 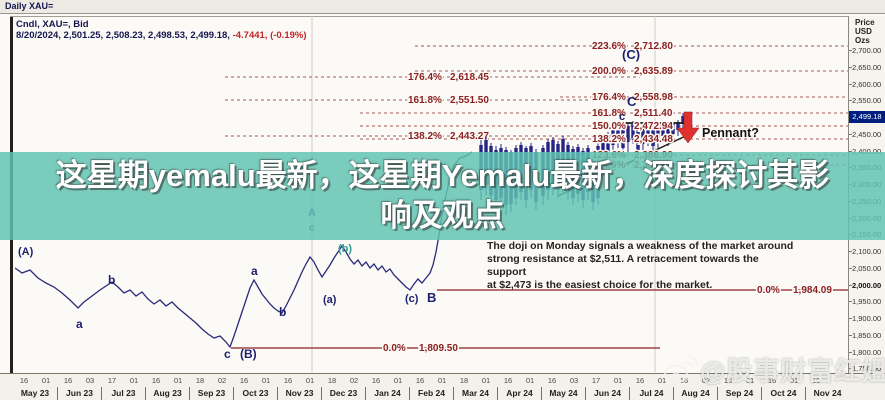 What do you see at coordinates (248, 354) in the screenshot?
I see `wave-label: (B)` at bounding box center [248, 354].